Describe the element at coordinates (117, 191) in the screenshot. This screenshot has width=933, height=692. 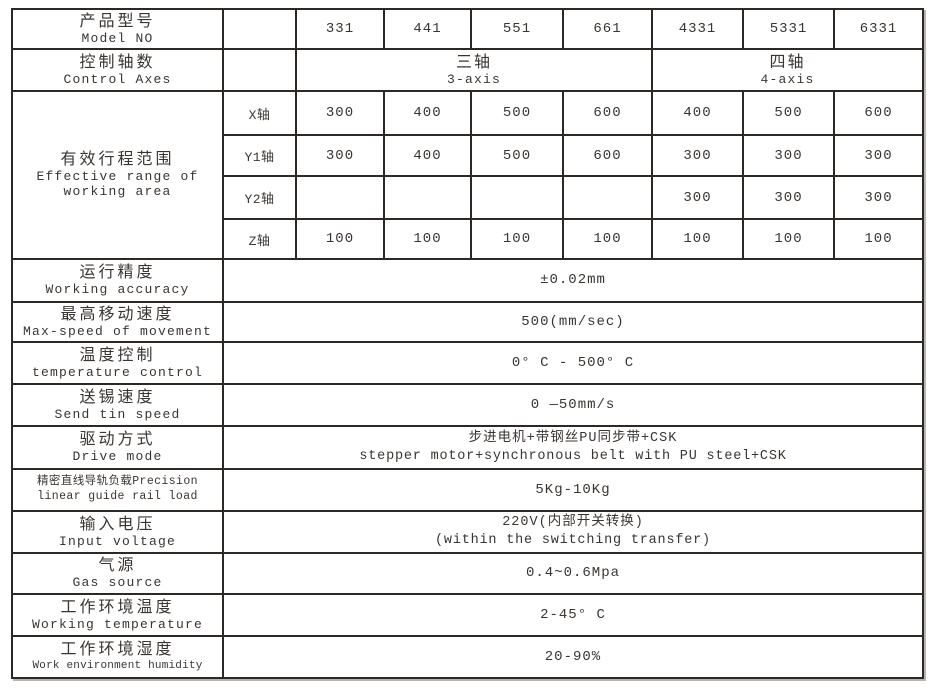
I see `range-label-en2: working area` at that location.